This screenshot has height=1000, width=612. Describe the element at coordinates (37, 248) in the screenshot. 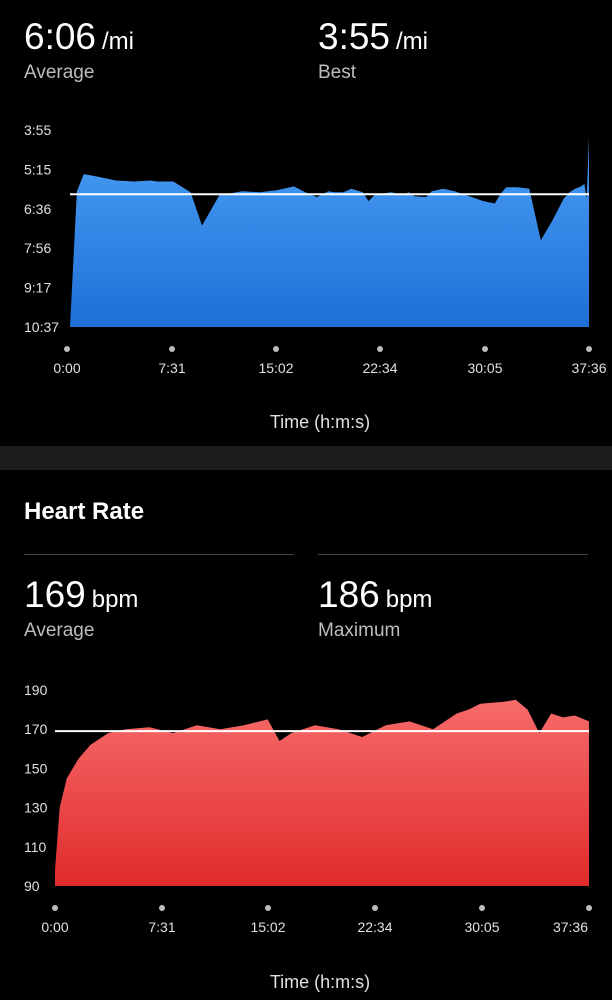

I see `pace-y-tick: 7:56` at that location.